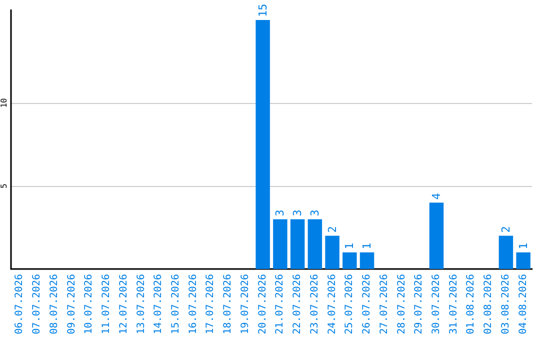 The image size is (540, 340). Describe the element at coordinates (384, 304) in the screenshot. I see `x-tick-label: 27.07.2026` at that location.